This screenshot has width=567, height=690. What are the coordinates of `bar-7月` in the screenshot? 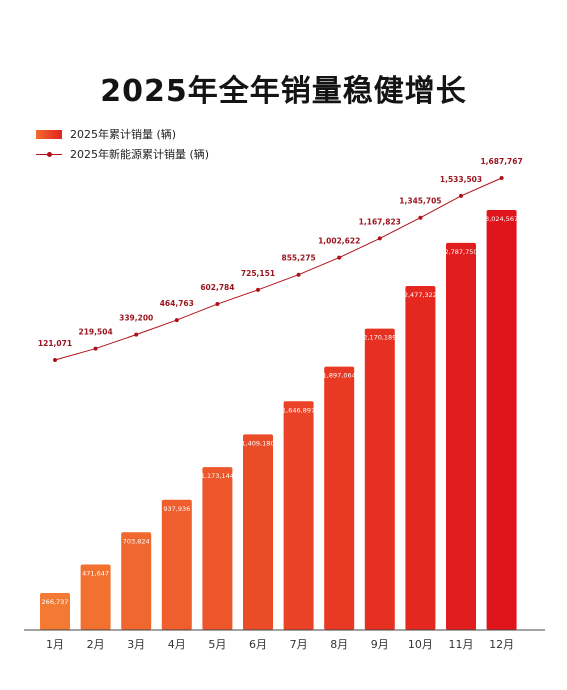 It's located at (298, 515).